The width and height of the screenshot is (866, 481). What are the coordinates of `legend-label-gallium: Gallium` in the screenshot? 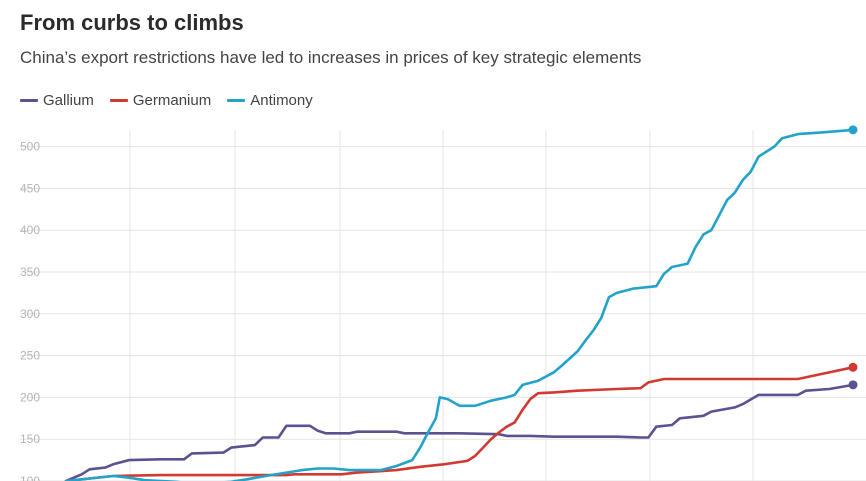 It's located at (68, 100).